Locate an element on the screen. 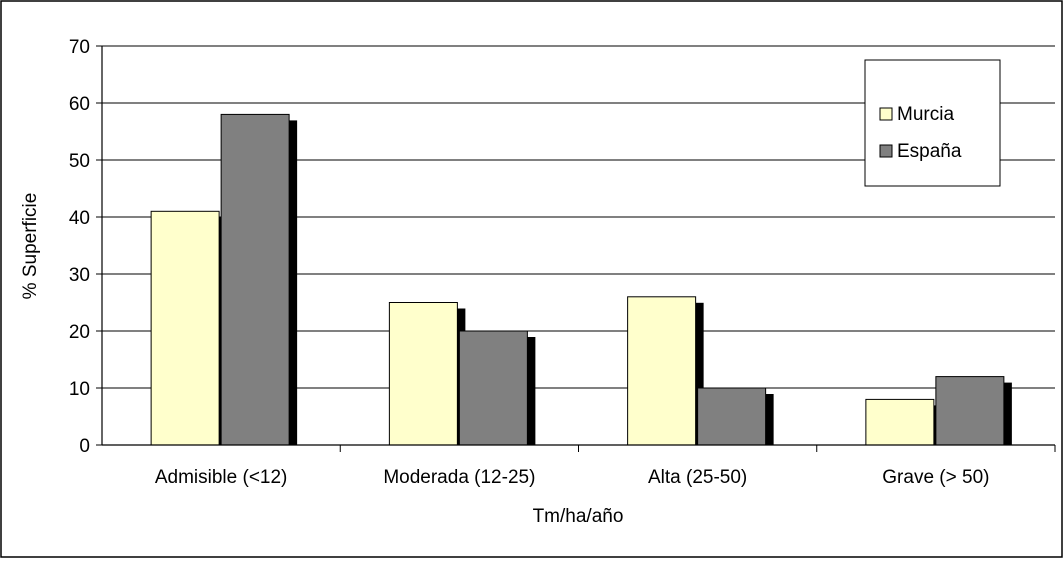  x-axis-label: Tm/ha/año is located at coordinates (578, 516).